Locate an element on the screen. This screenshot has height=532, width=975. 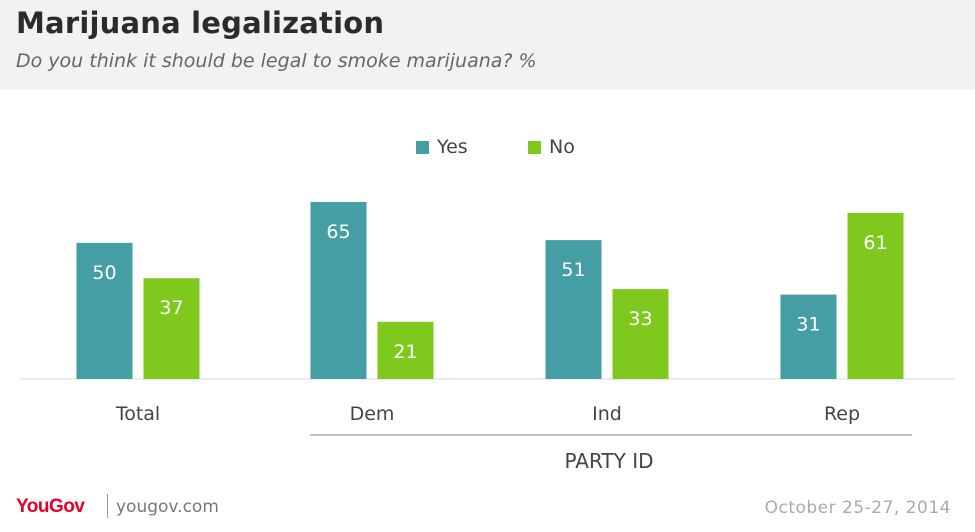
bar-yes-total is located at coordinates (104, 310).